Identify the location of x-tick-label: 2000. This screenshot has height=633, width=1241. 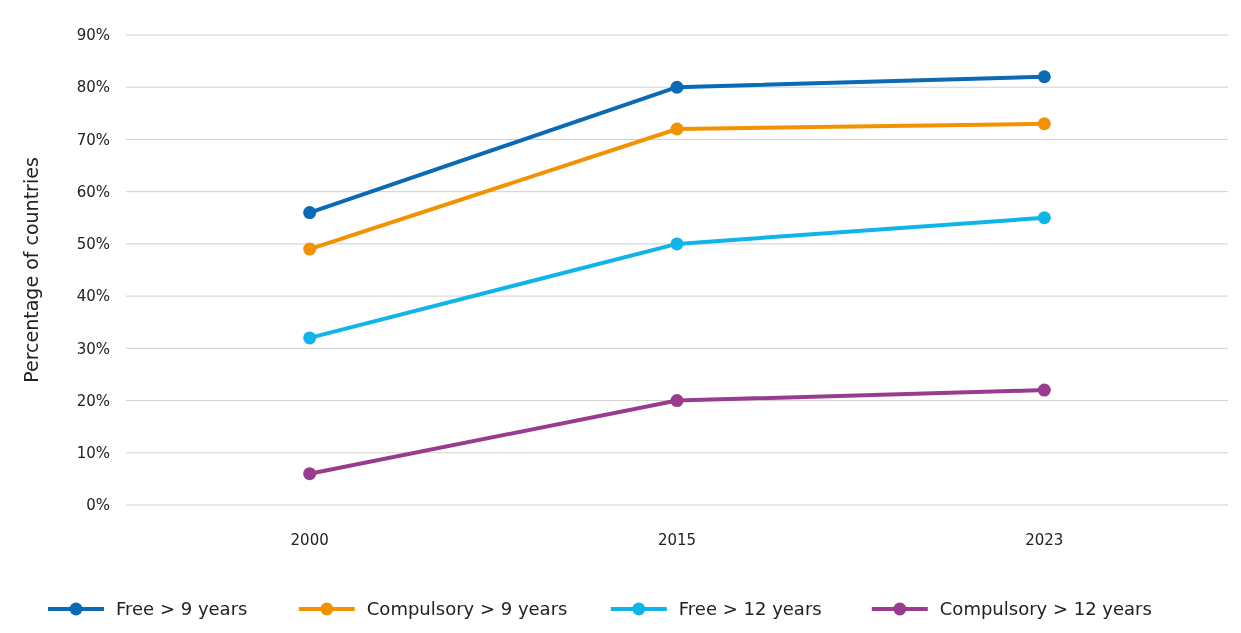
(309, 540).